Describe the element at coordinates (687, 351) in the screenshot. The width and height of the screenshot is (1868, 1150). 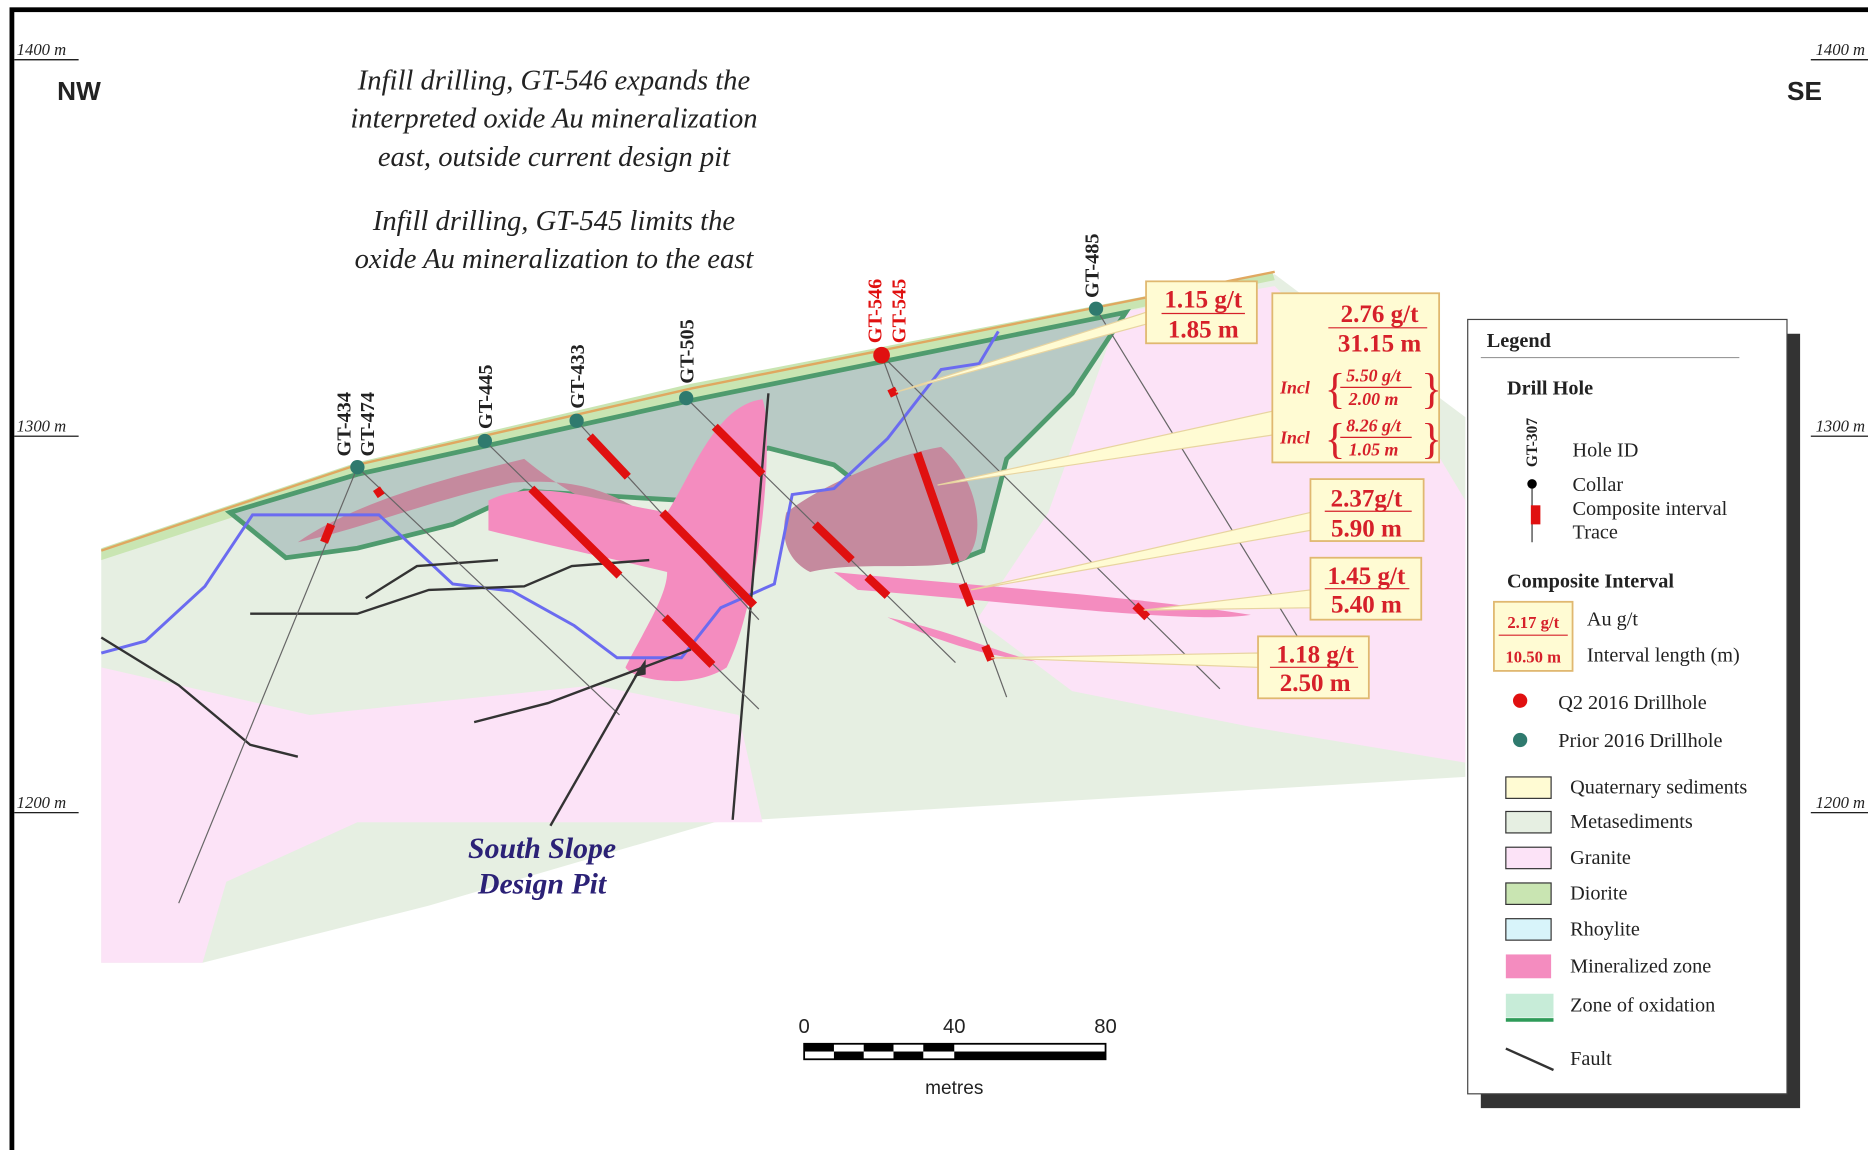
I see `hole-id: GT-505` at that location.